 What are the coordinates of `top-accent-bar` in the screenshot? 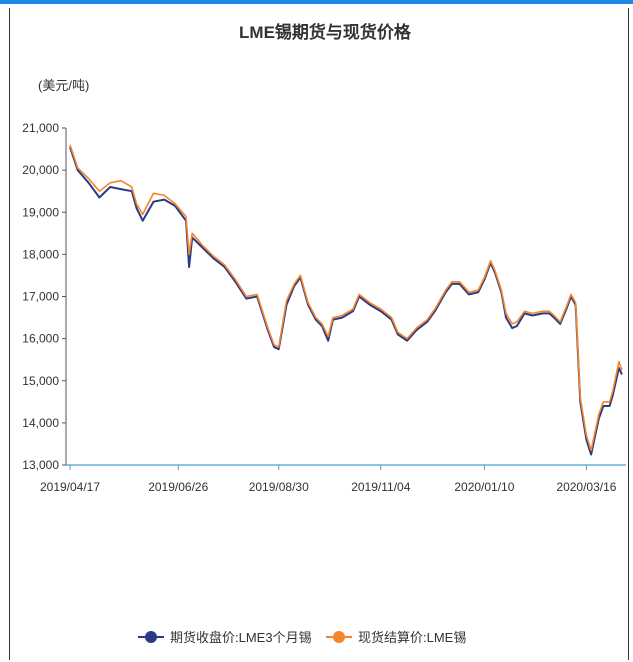 It's located at (316, 2).